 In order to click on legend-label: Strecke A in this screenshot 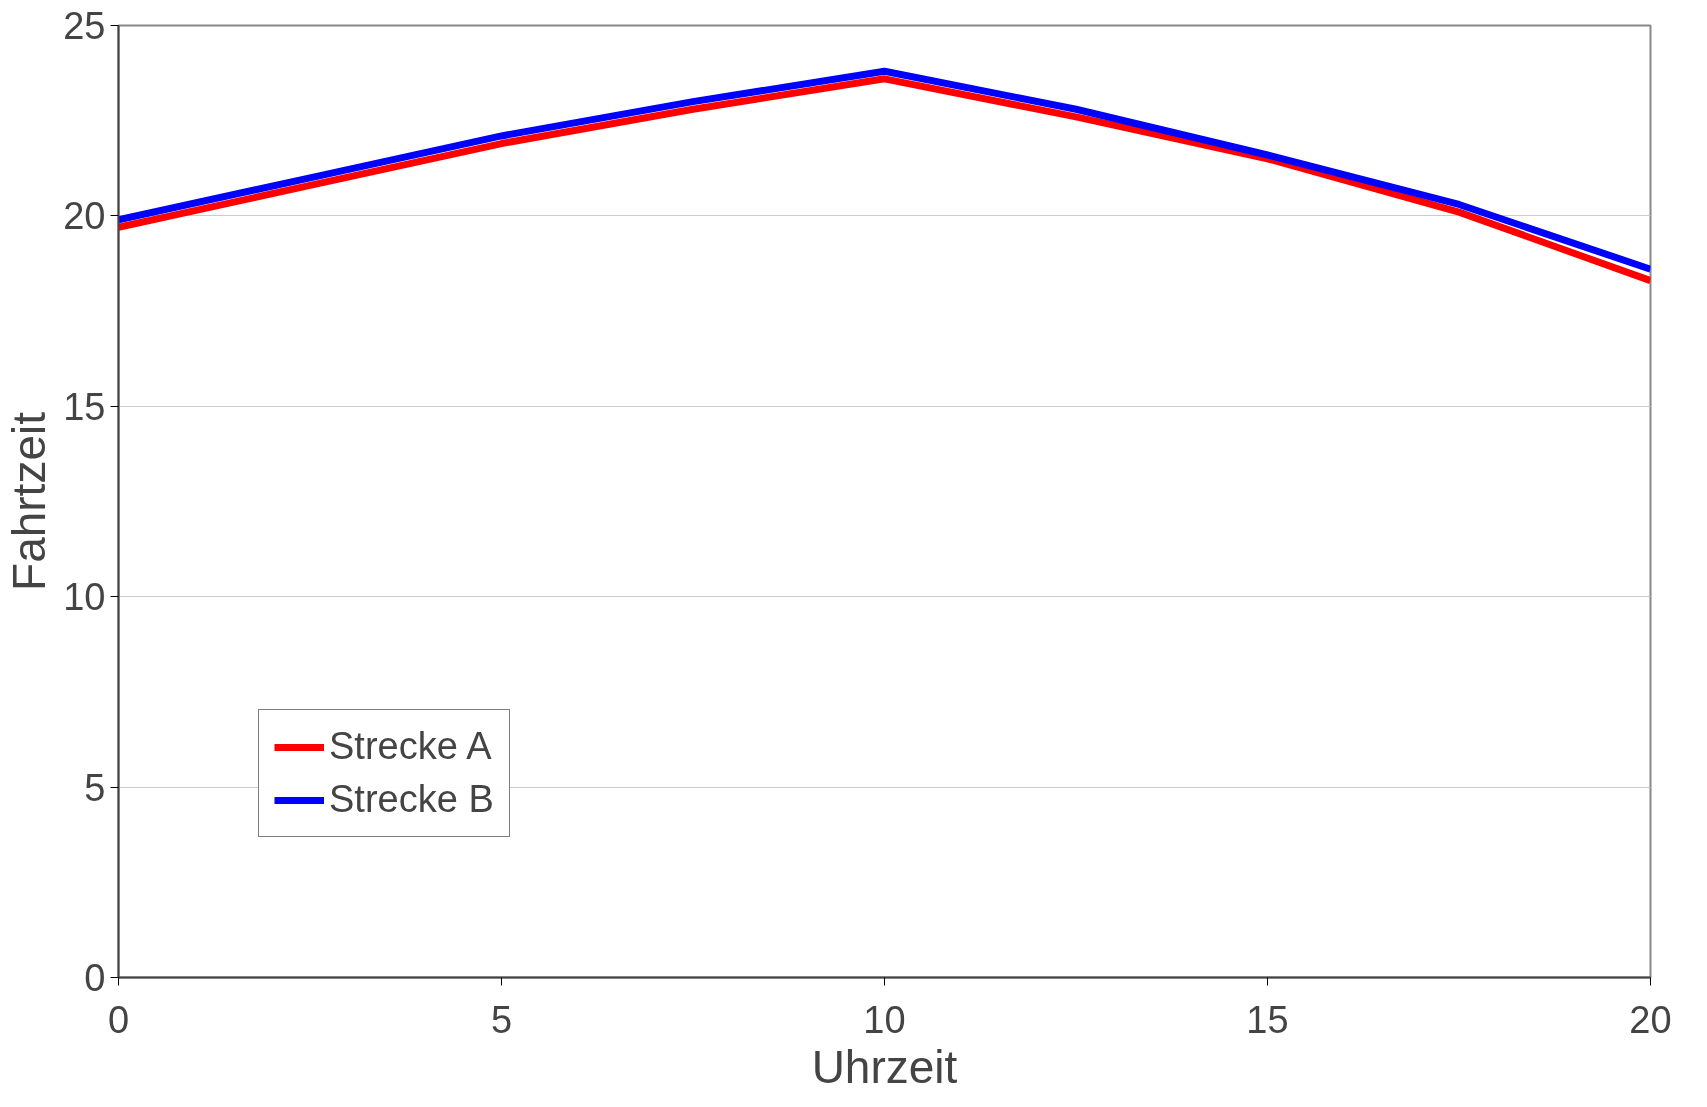, I will do `click(410, 746)`.